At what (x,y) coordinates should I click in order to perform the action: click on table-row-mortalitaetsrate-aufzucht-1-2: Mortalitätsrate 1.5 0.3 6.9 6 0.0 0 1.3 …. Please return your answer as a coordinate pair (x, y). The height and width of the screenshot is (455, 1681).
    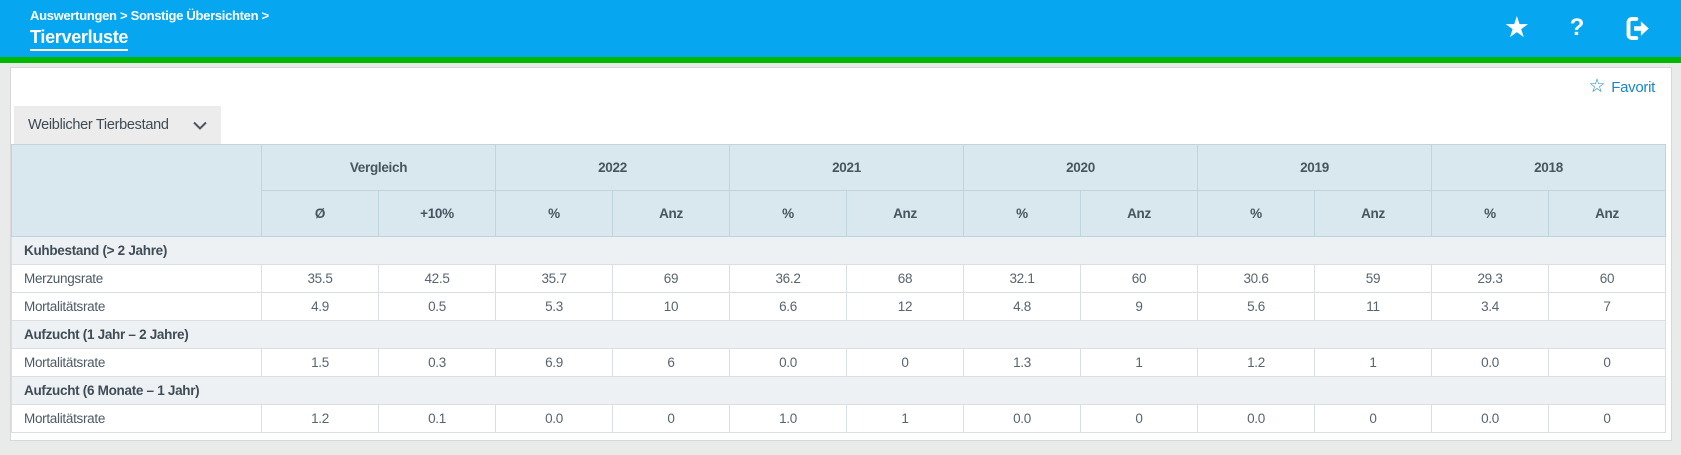
    Looking at the image, I should click on (838, 362).